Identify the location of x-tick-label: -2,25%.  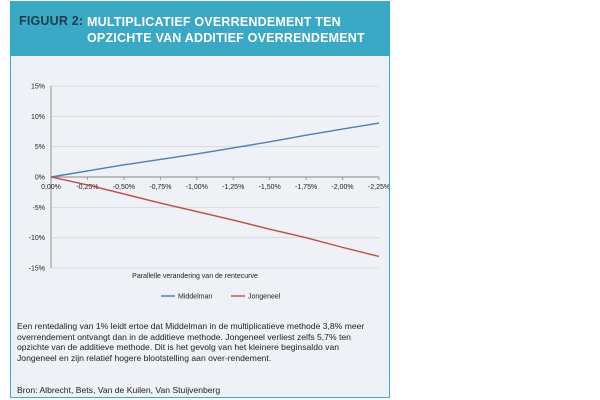
(378, 187).